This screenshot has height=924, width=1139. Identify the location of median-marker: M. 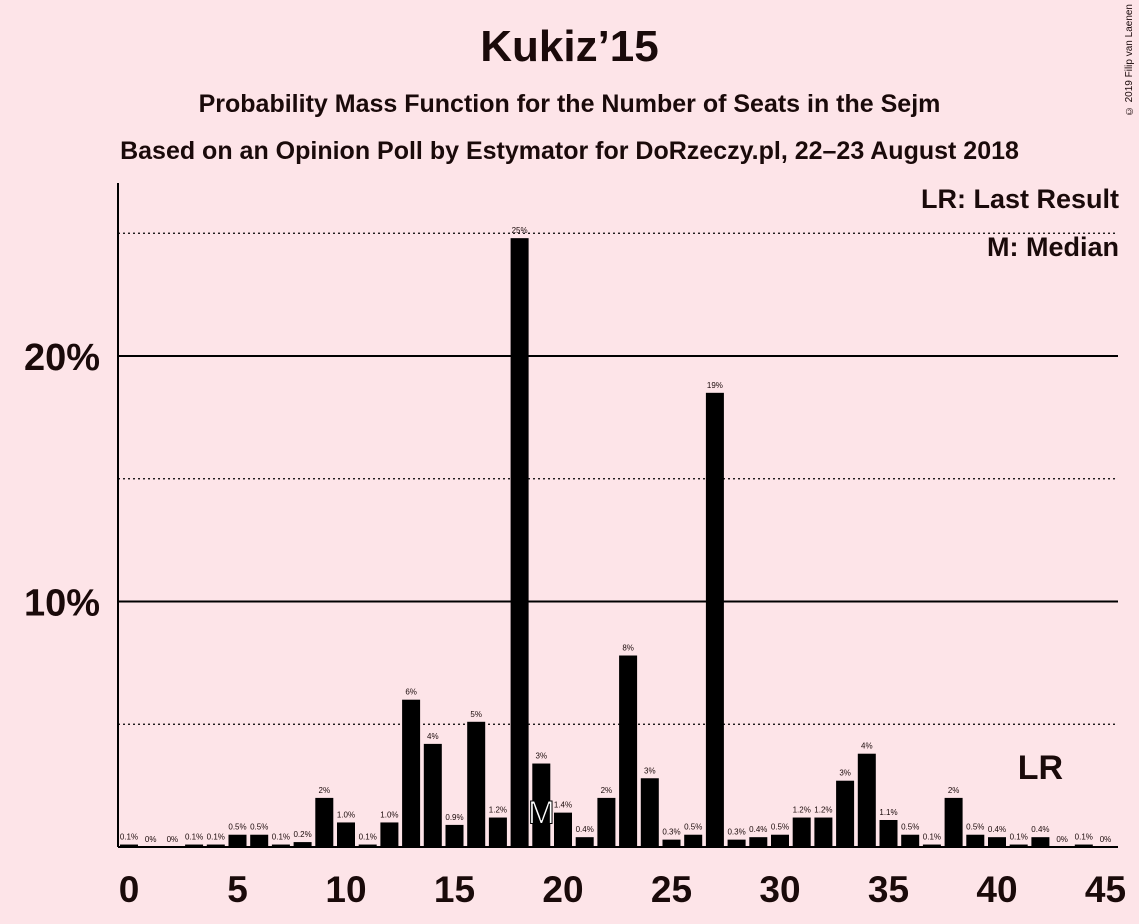
(541, 813).